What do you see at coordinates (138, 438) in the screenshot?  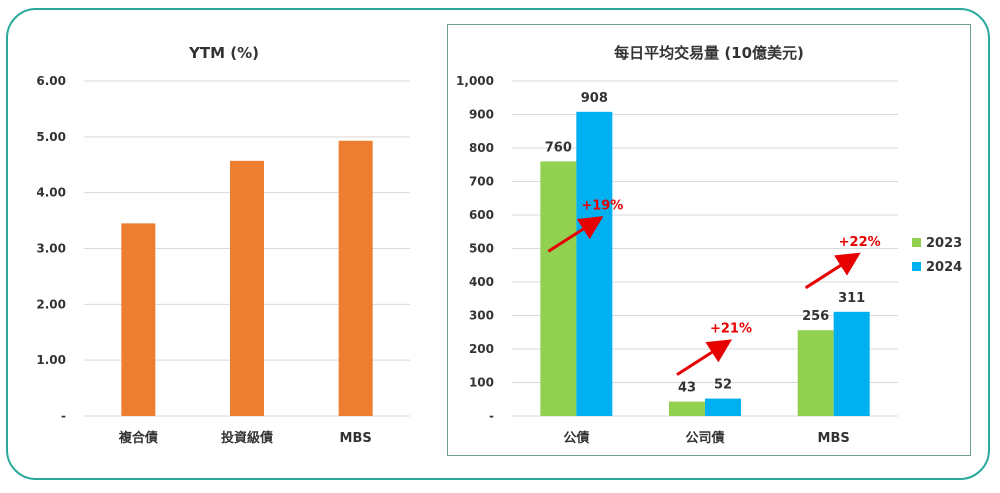 I see `ytm-category-label: 複合債` at bounding box center [138, 438].